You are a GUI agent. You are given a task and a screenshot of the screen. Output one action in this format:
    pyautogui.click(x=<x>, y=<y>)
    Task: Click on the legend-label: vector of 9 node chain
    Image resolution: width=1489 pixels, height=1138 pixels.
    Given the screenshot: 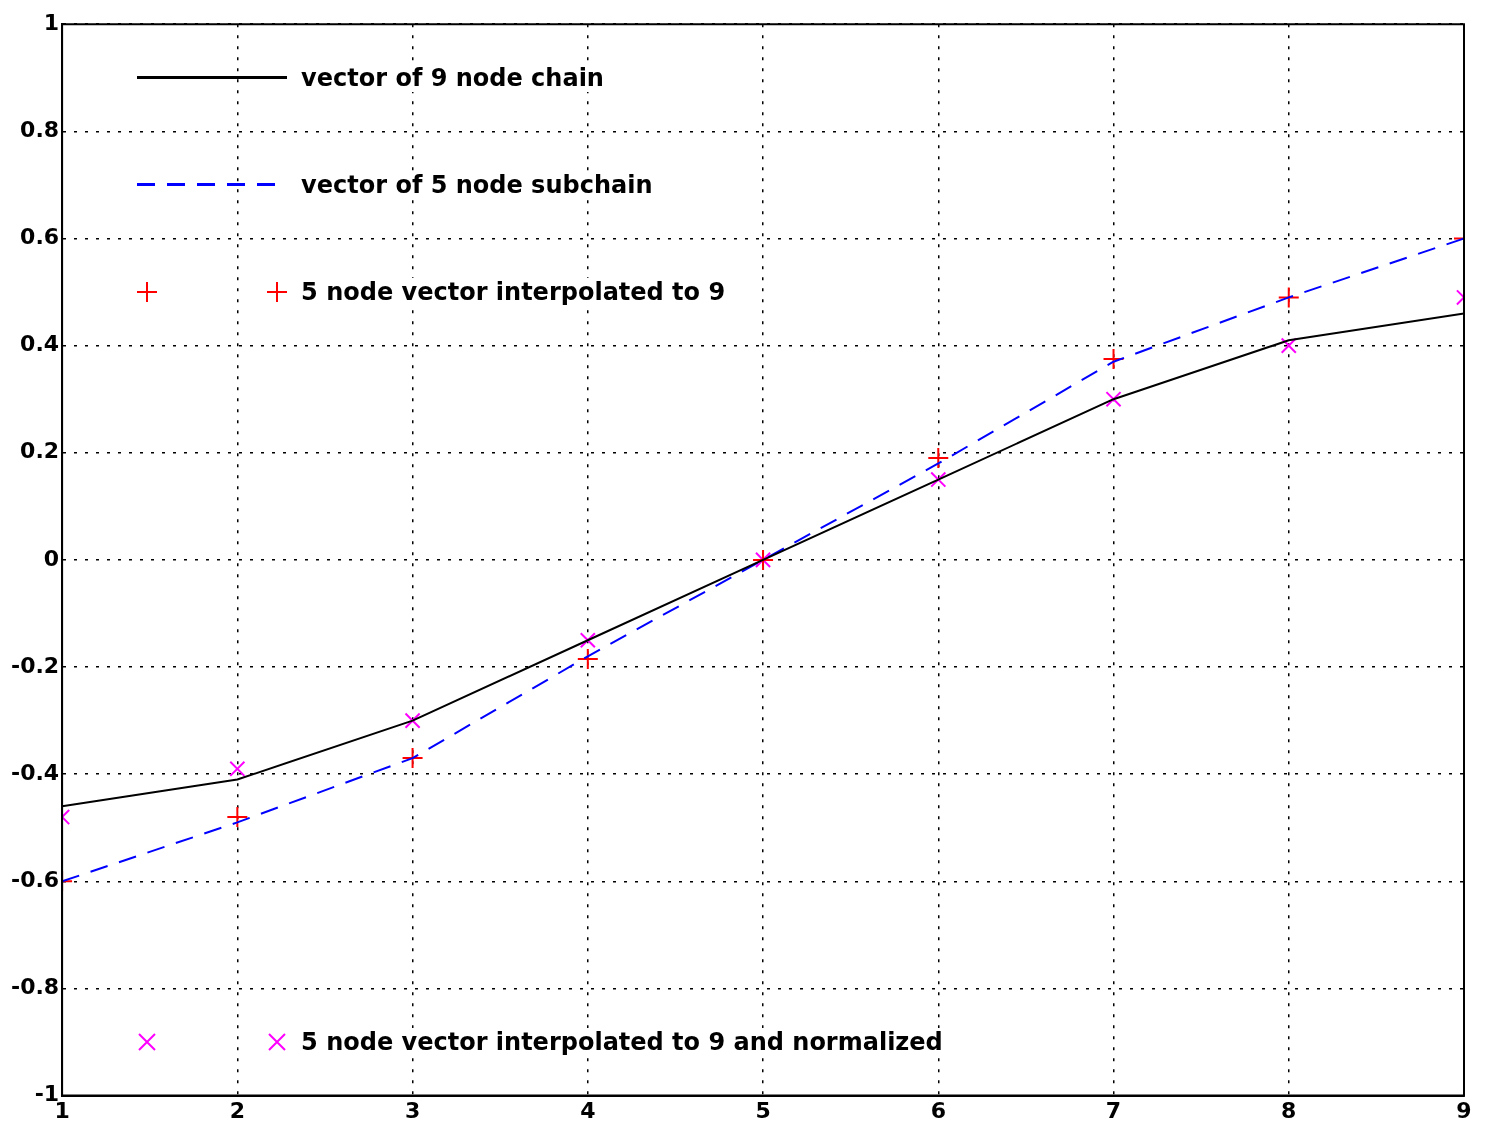 What is the action you would take?
    pyautogui.click(x=452, y=77)
    